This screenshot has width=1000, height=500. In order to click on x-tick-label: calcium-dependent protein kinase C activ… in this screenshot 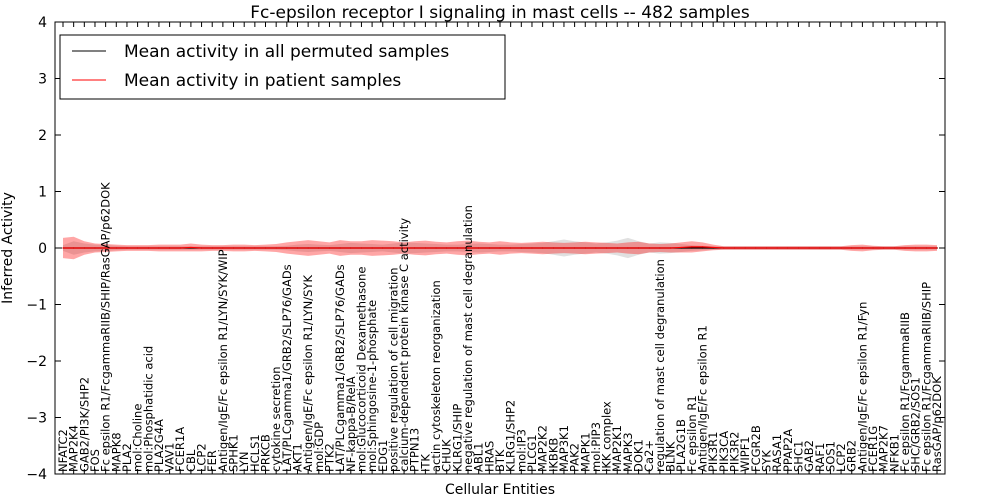, I will do `click(404, 345)`.